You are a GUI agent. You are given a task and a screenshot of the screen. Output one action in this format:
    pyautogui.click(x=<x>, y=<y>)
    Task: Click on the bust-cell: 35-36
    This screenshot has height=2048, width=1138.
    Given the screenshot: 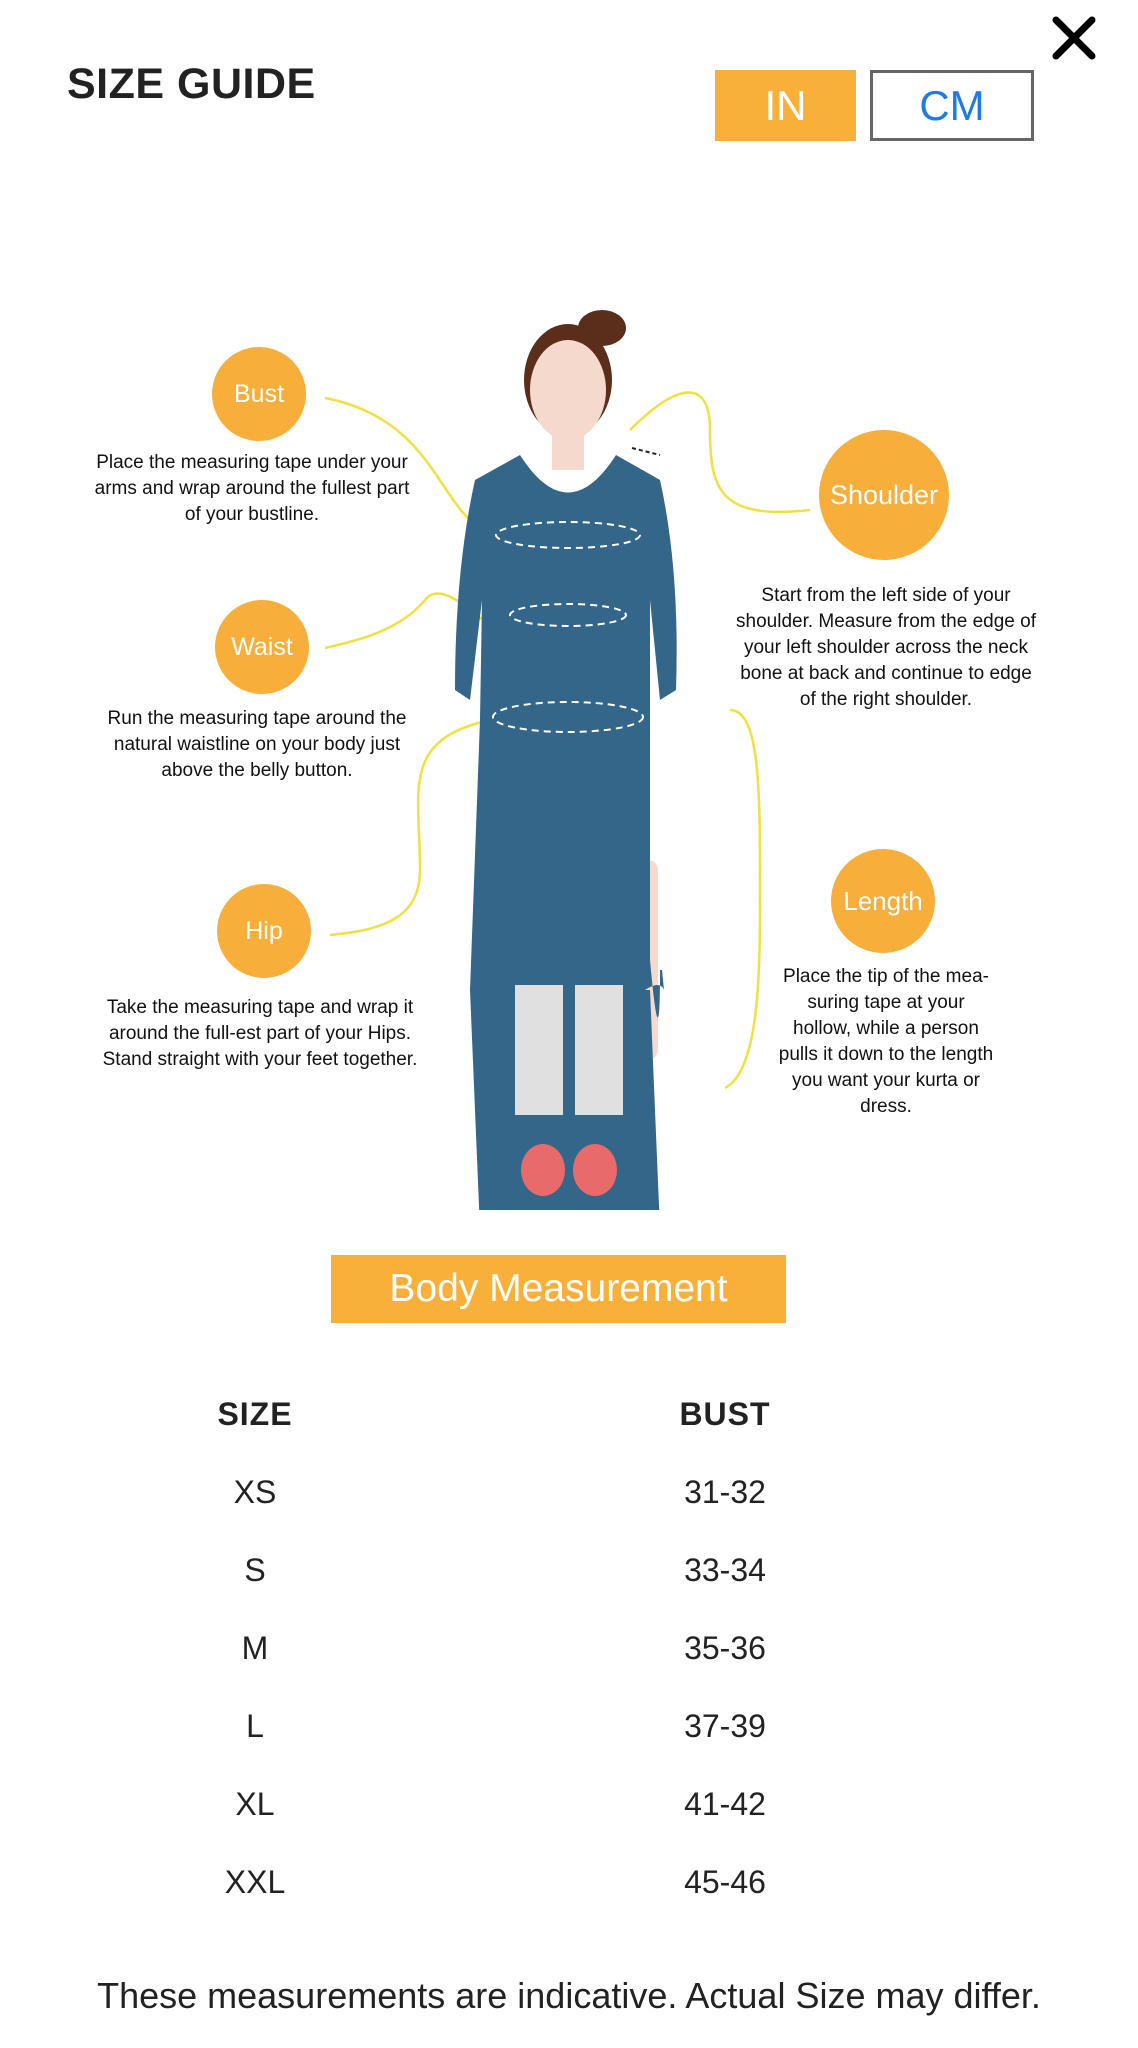 What is the action you would take?
    pyautogui.click(x=725, y=1648)
    